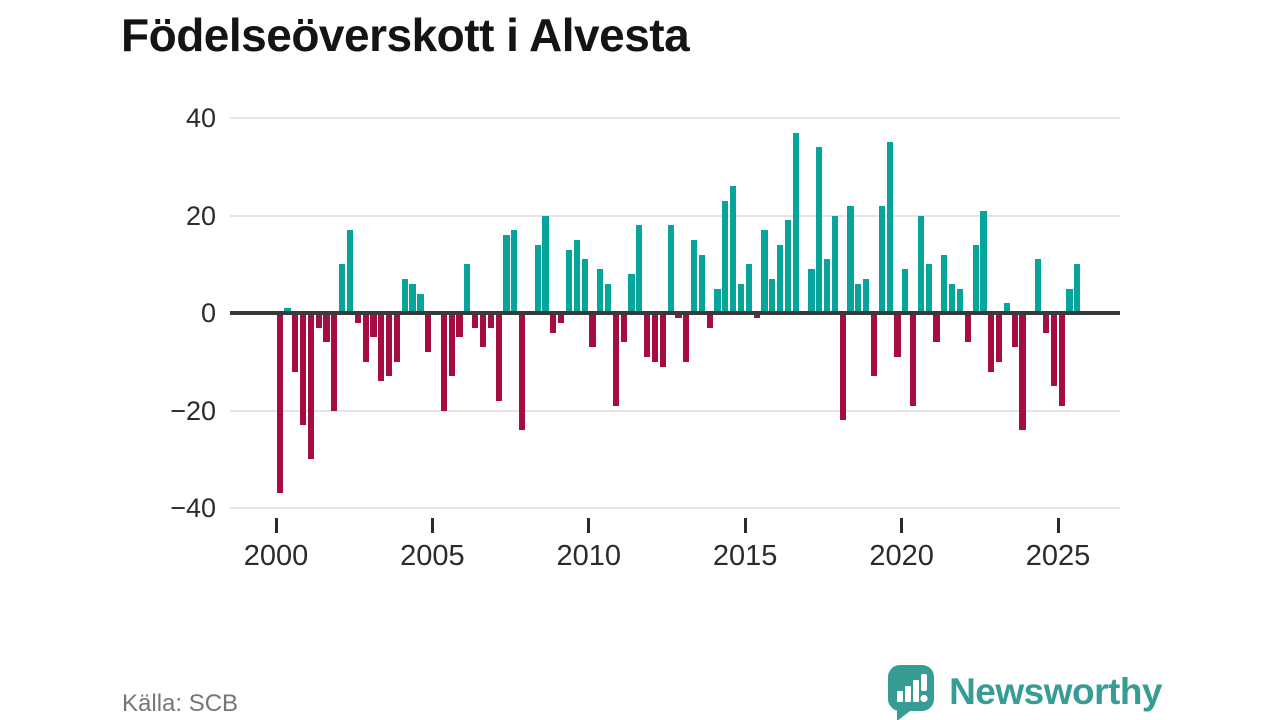  I want to click on newsworthy-wordmark: Newsworthy, so click(1055, 691).